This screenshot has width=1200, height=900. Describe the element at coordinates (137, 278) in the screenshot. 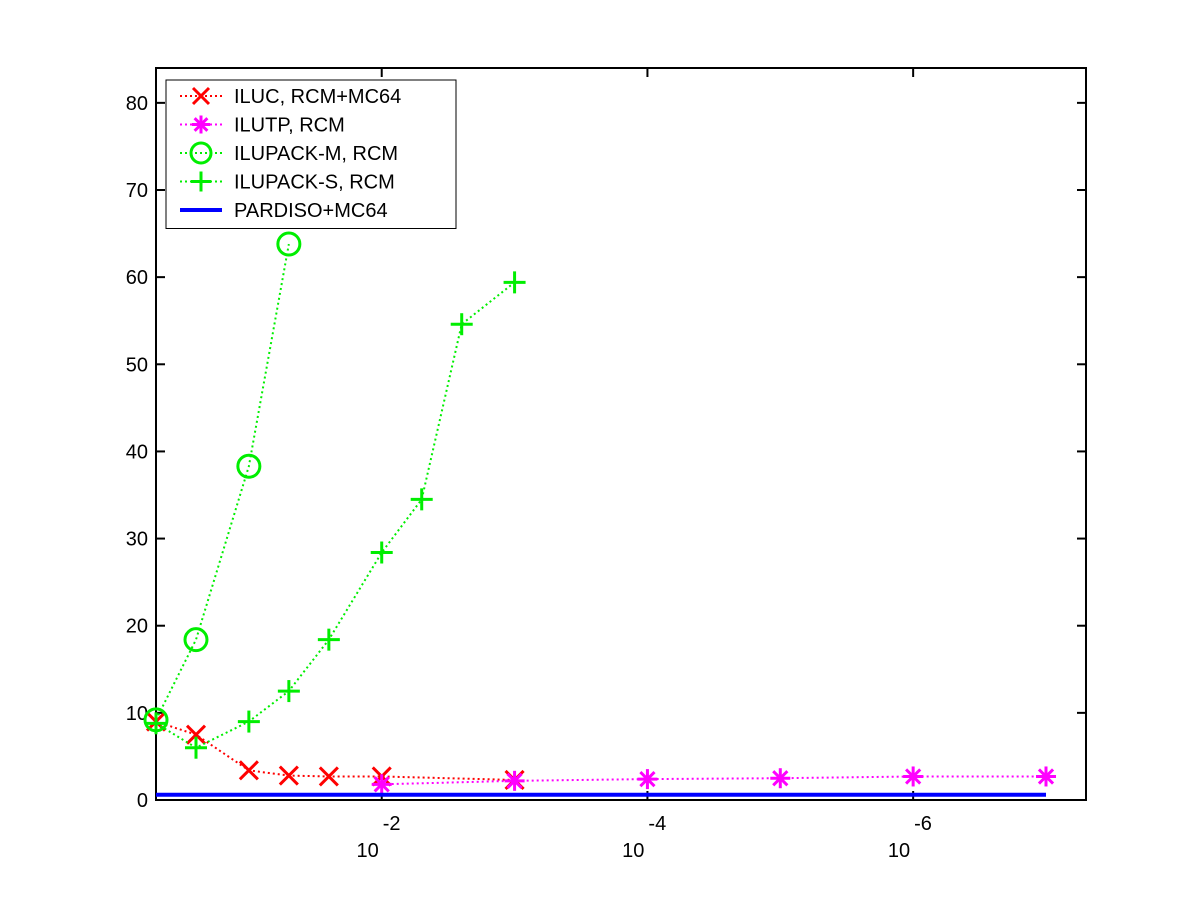

I see `y-tick-label: 60` at that location.